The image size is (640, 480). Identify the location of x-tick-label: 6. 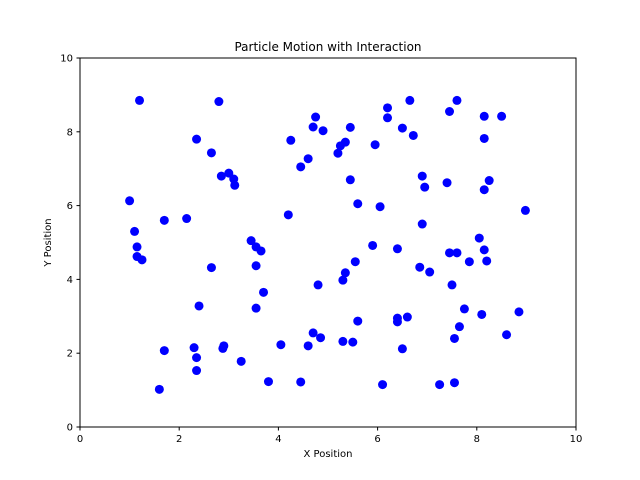
(377, 439).